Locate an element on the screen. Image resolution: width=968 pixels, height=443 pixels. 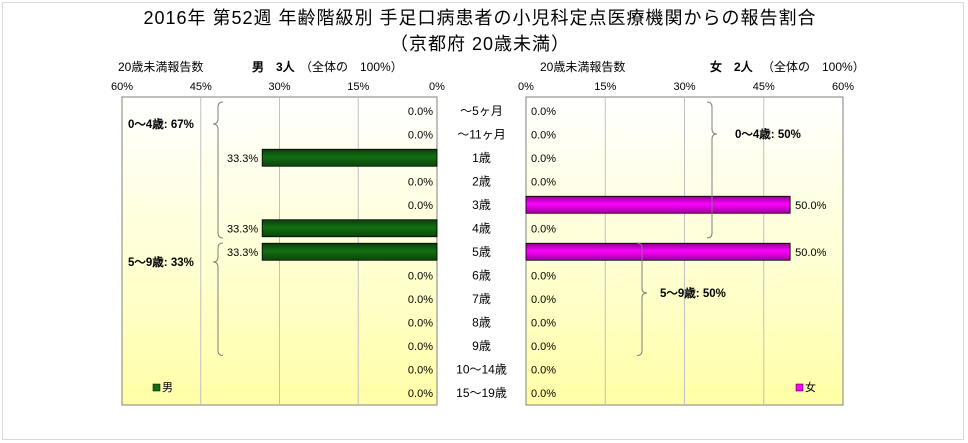
female-data-label-2: 0.0% is located at coordinates (543, 159).